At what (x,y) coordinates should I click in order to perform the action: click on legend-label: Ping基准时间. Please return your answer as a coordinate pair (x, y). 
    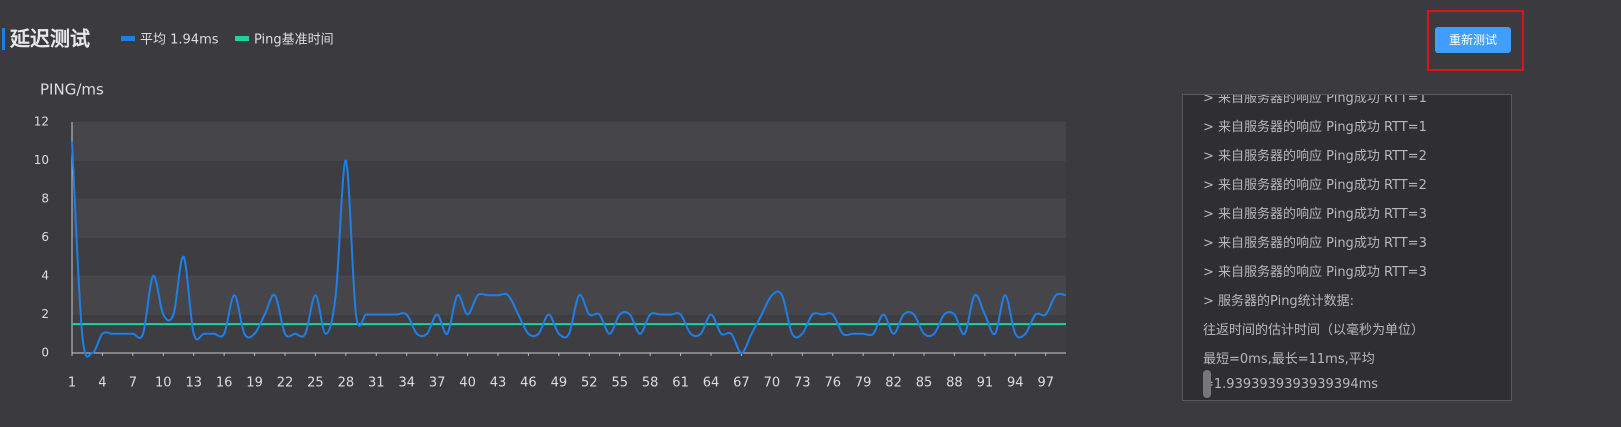
    Looking at the image, I should click on (294, 40).